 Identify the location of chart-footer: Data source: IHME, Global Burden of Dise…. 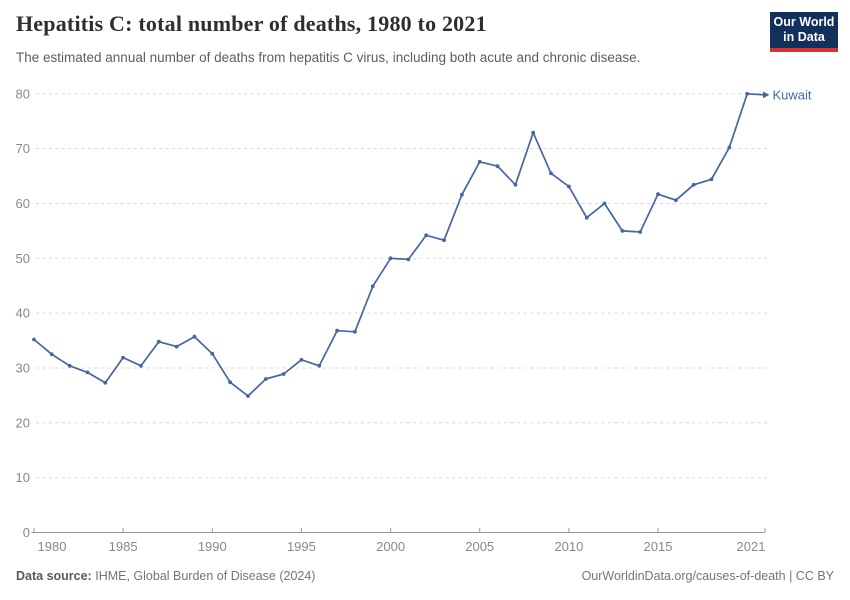
(425, 576).